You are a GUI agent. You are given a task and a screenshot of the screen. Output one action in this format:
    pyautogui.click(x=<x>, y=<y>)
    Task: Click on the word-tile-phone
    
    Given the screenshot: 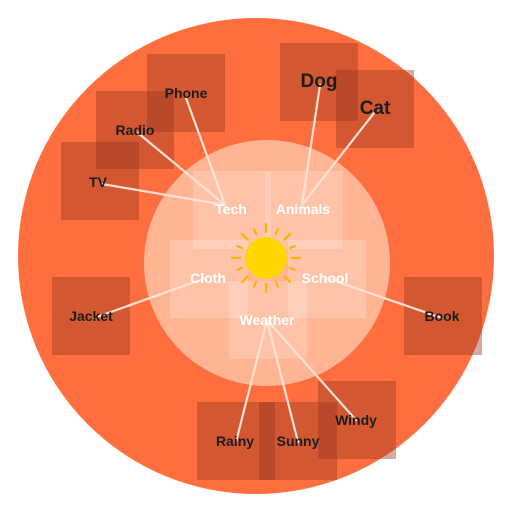 What is the action you would take?
    pyautogui.click(x=186, y=93)
    